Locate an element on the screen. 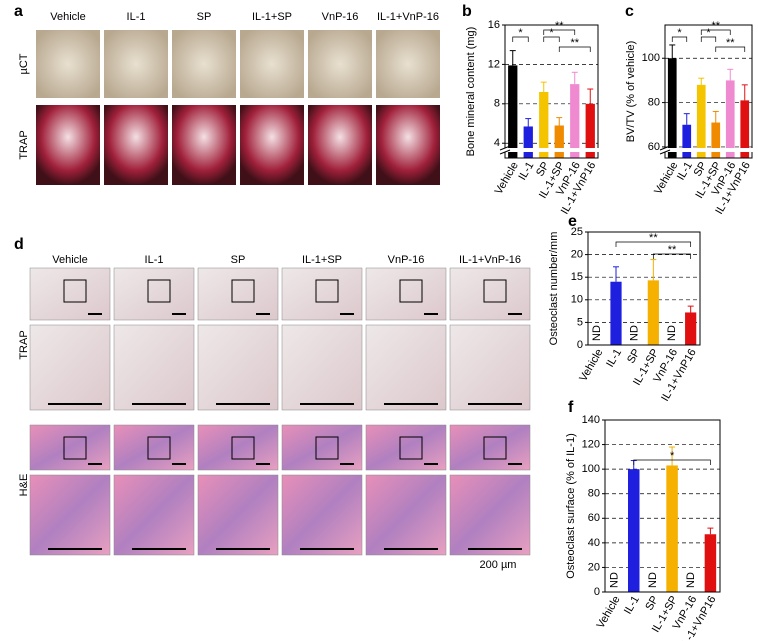  panel-label: c is located at coordinates (629, 11).